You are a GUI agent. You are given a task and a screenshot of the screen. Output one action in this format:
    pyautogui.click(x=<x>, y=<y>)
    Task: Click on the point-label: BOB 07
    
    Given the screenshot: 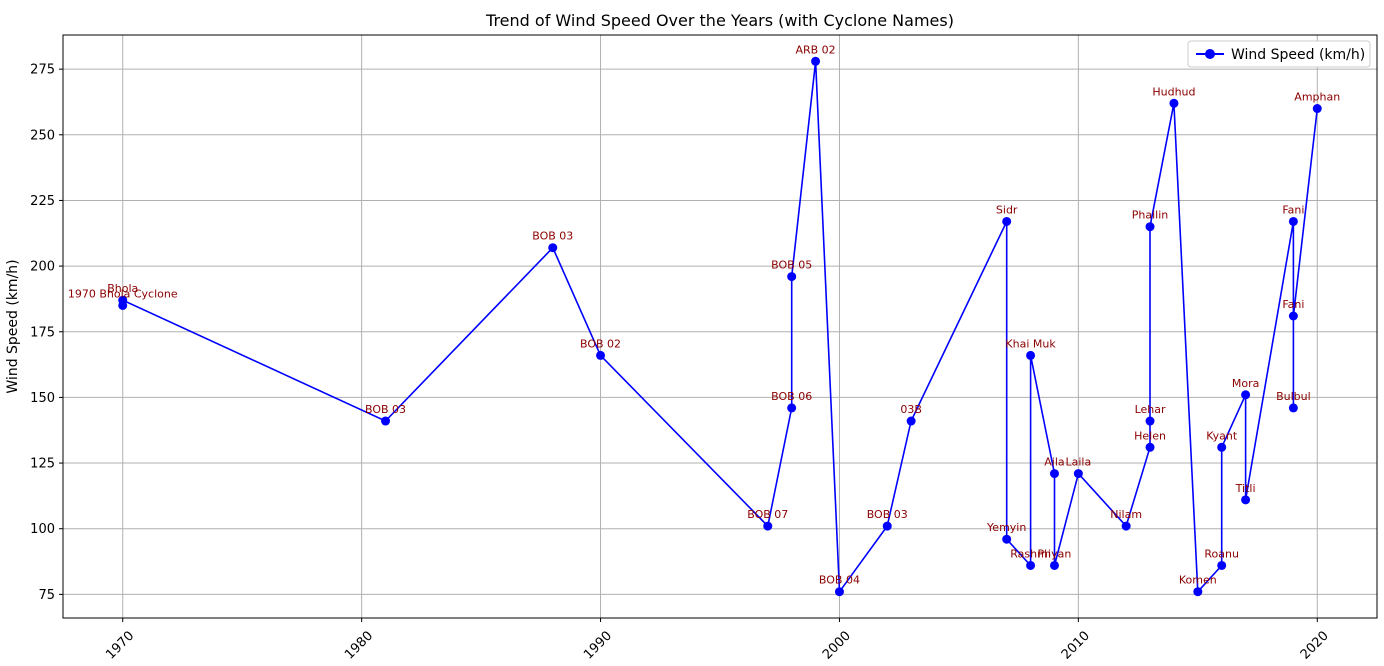 What is the action you would take?
    pyautogui.click(x=767, y=514)
    